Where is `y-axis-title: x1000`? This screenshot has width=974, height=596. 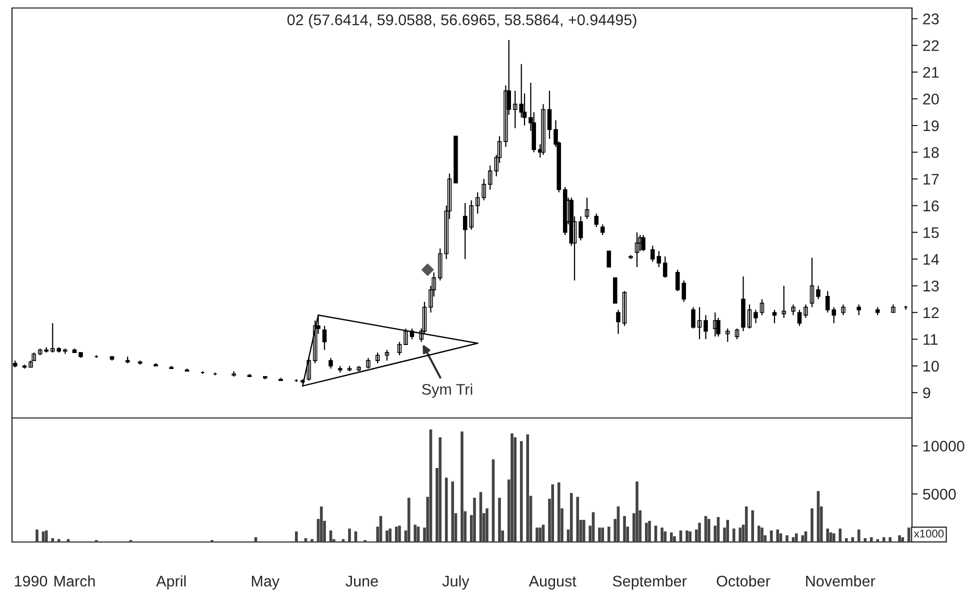 y-axis-title: x1000 is located at coordinates (929, 534).